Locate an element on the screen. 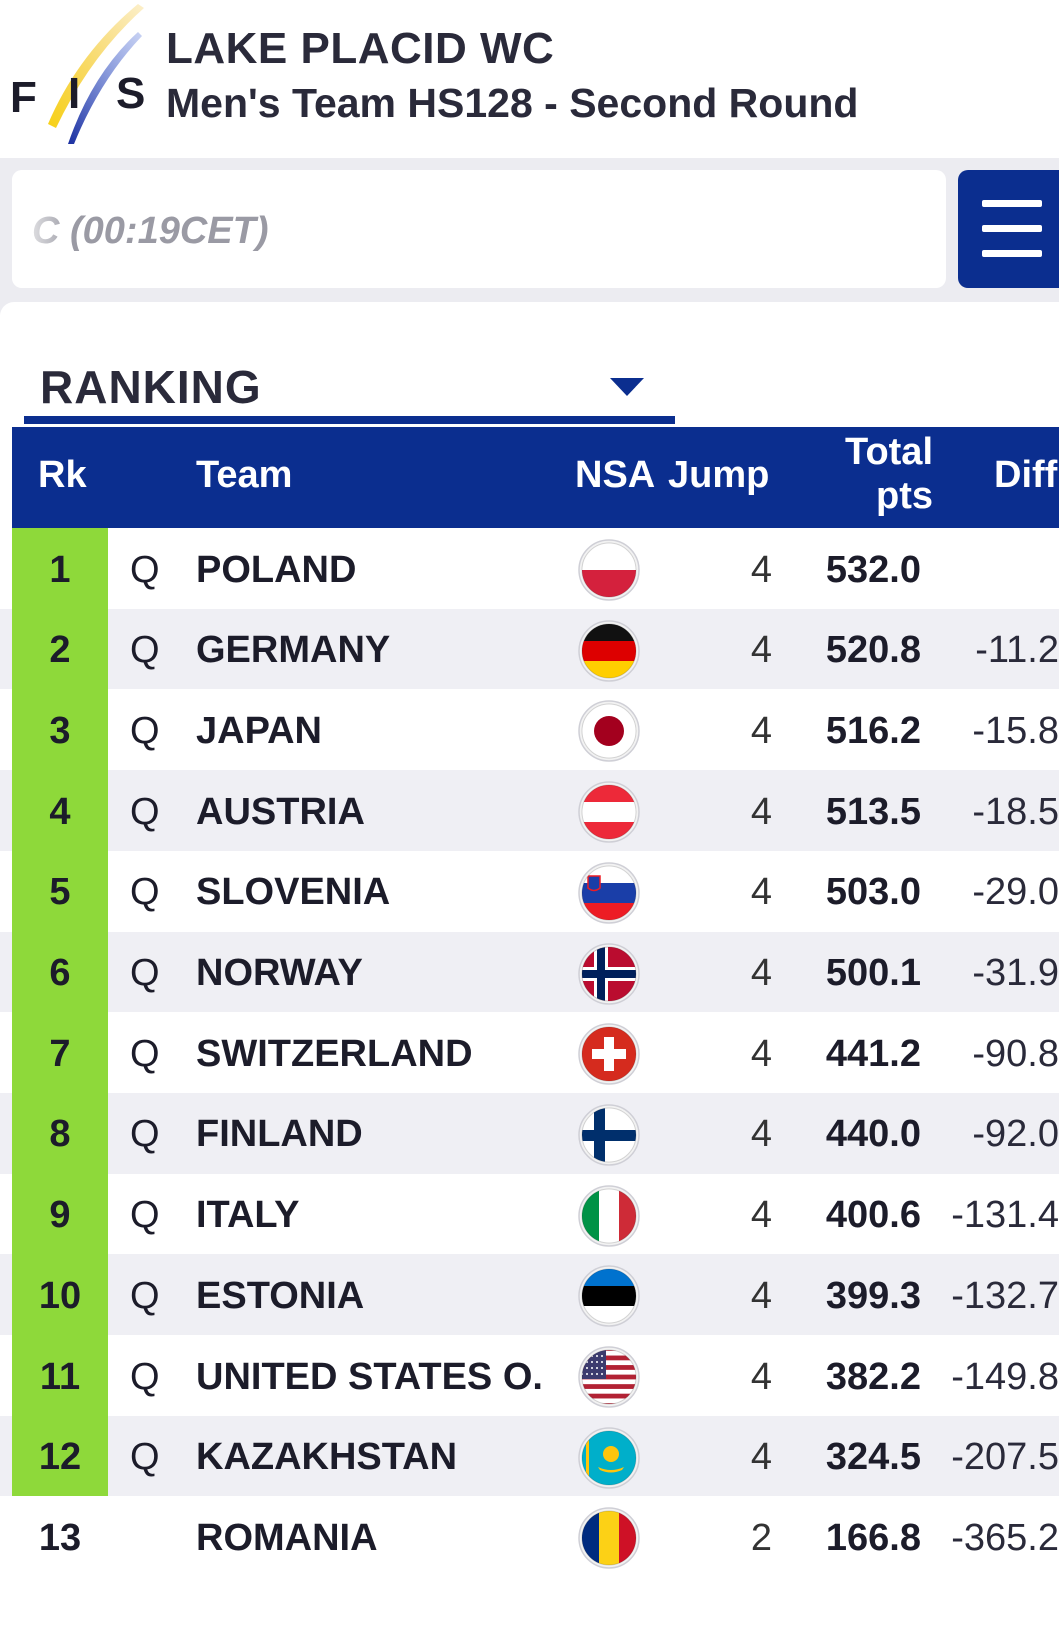 This screenshot has width=1059, height=1634. total-points: 382.2 is located at coordinates (873, 1376).